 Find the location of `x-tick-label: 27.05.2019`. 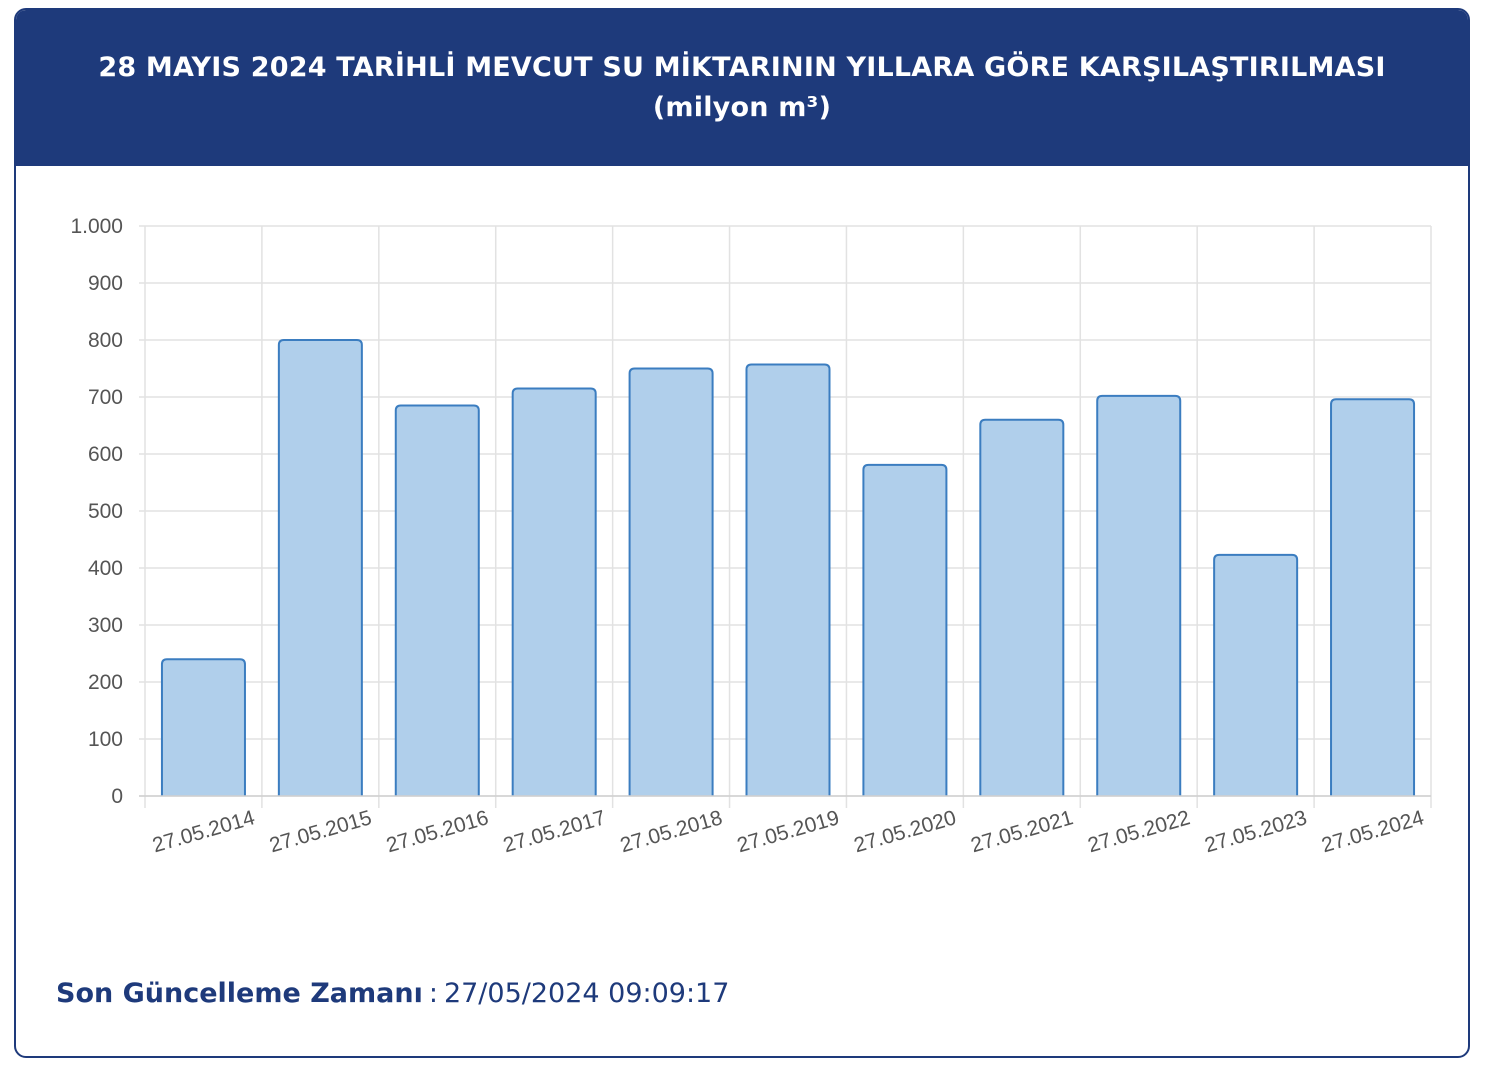

x-tick-label: 27.05.2019 is located at coordinates (788, 831).